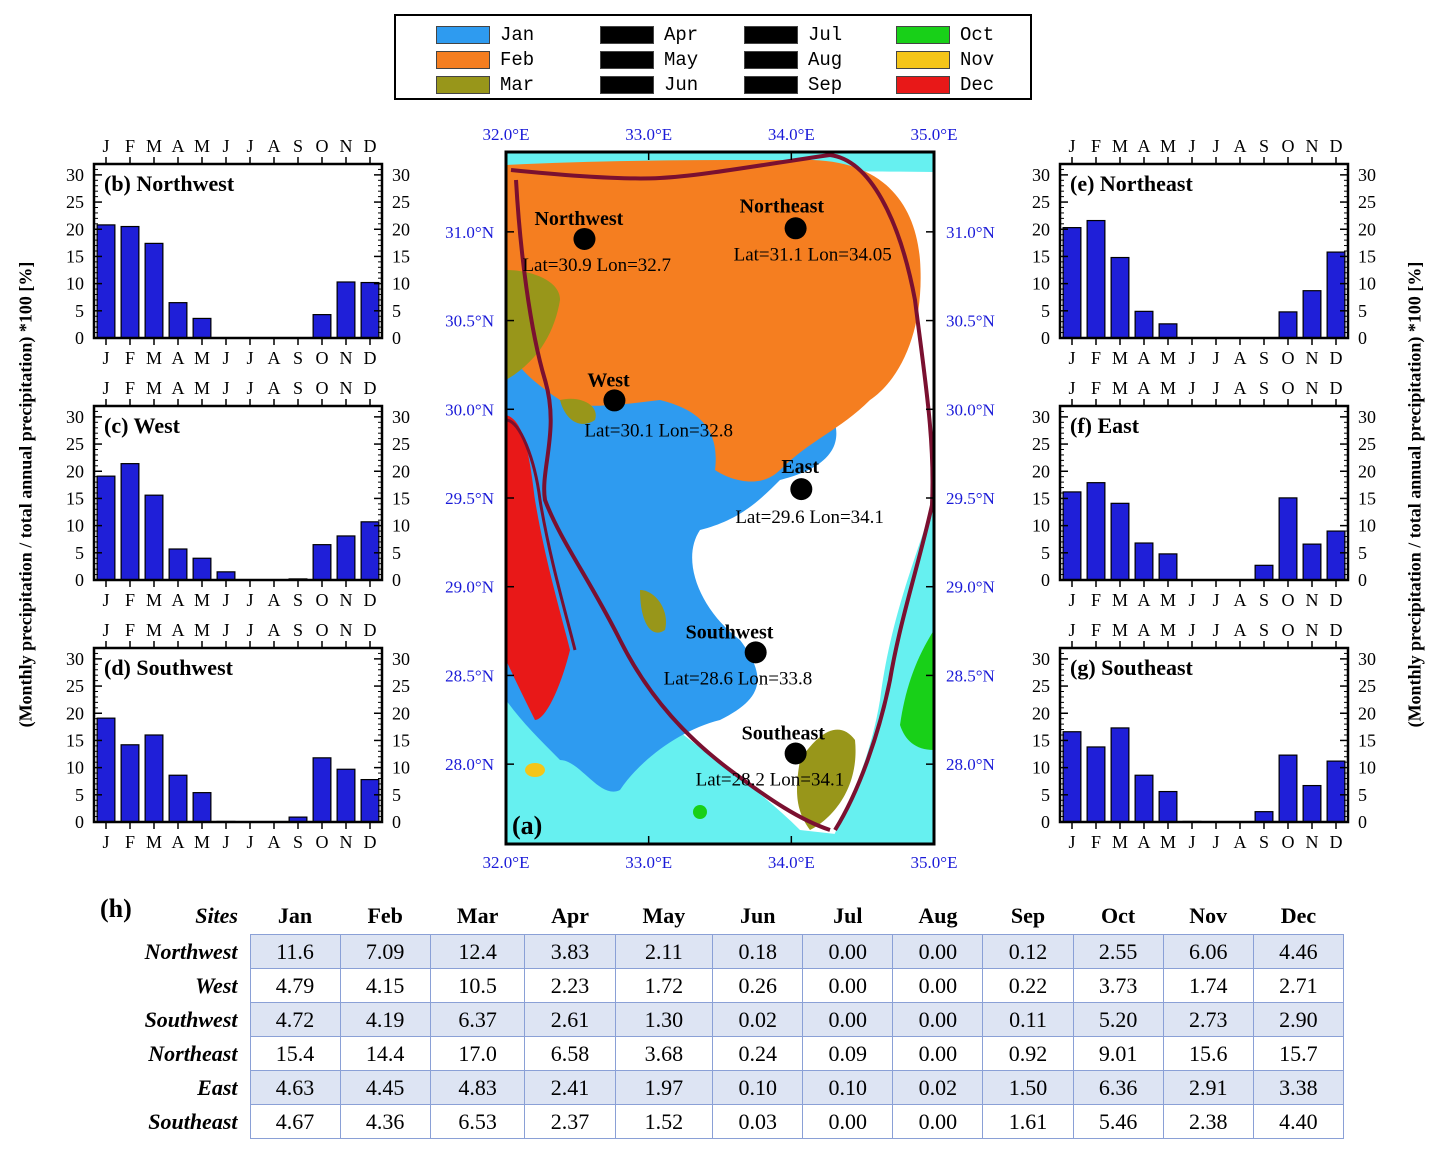  I want to click on legend-label: May, so click(681, 60).